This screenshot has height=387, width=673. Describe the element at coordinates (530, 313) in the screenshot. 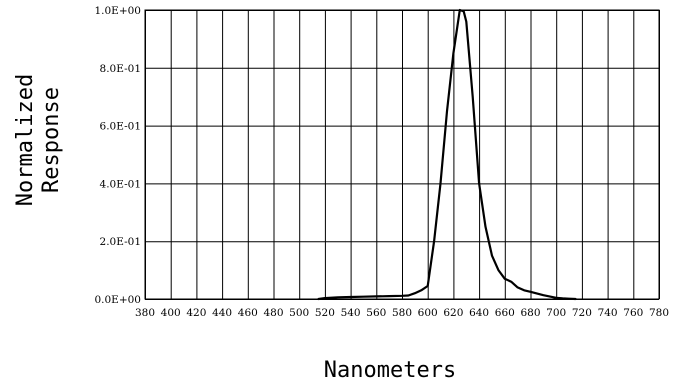

I see `x-tick-label: 680` at that location.